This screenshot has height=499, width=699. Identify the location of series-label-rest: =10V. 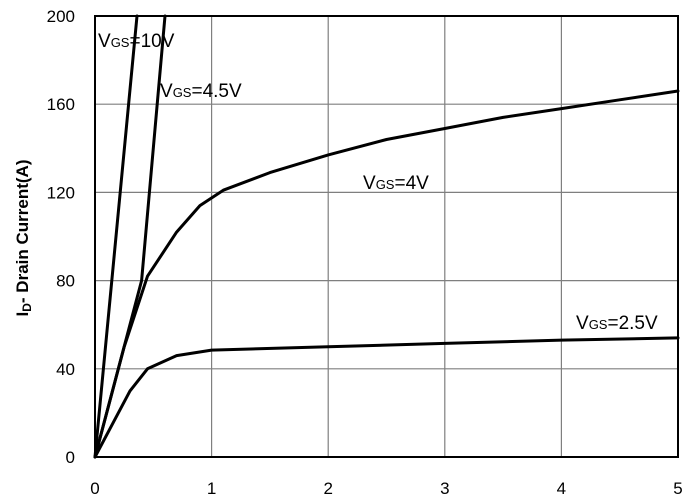
(151, 41).